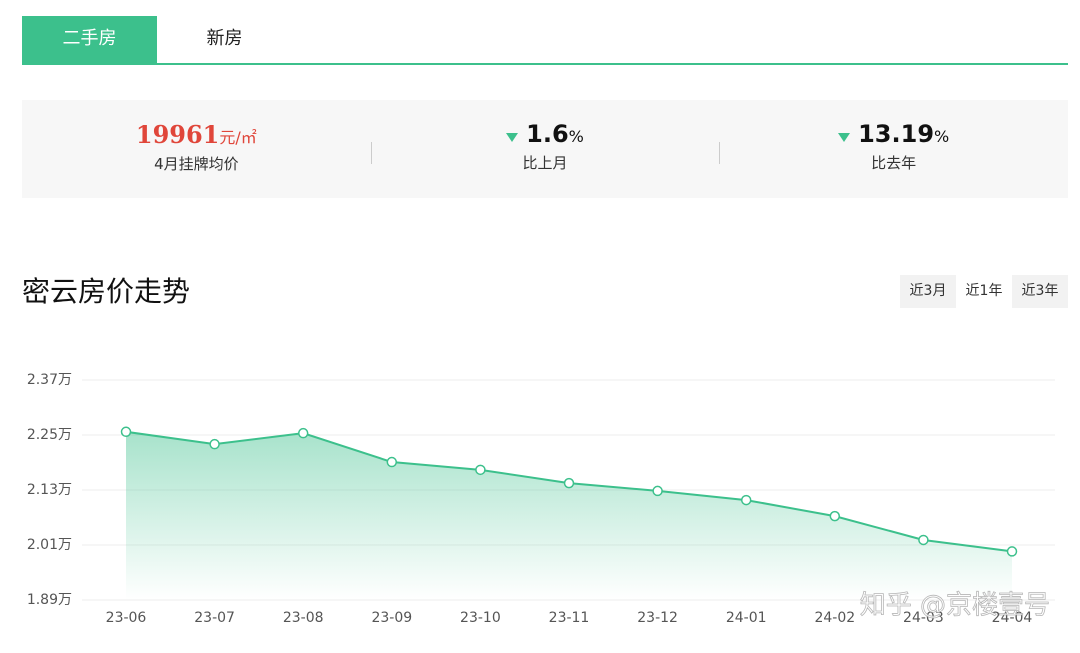 Image resolution: width=1080 pixels, height=653 pixels. I want to click on stat: 13.19% 比去年, so click(893, 149).